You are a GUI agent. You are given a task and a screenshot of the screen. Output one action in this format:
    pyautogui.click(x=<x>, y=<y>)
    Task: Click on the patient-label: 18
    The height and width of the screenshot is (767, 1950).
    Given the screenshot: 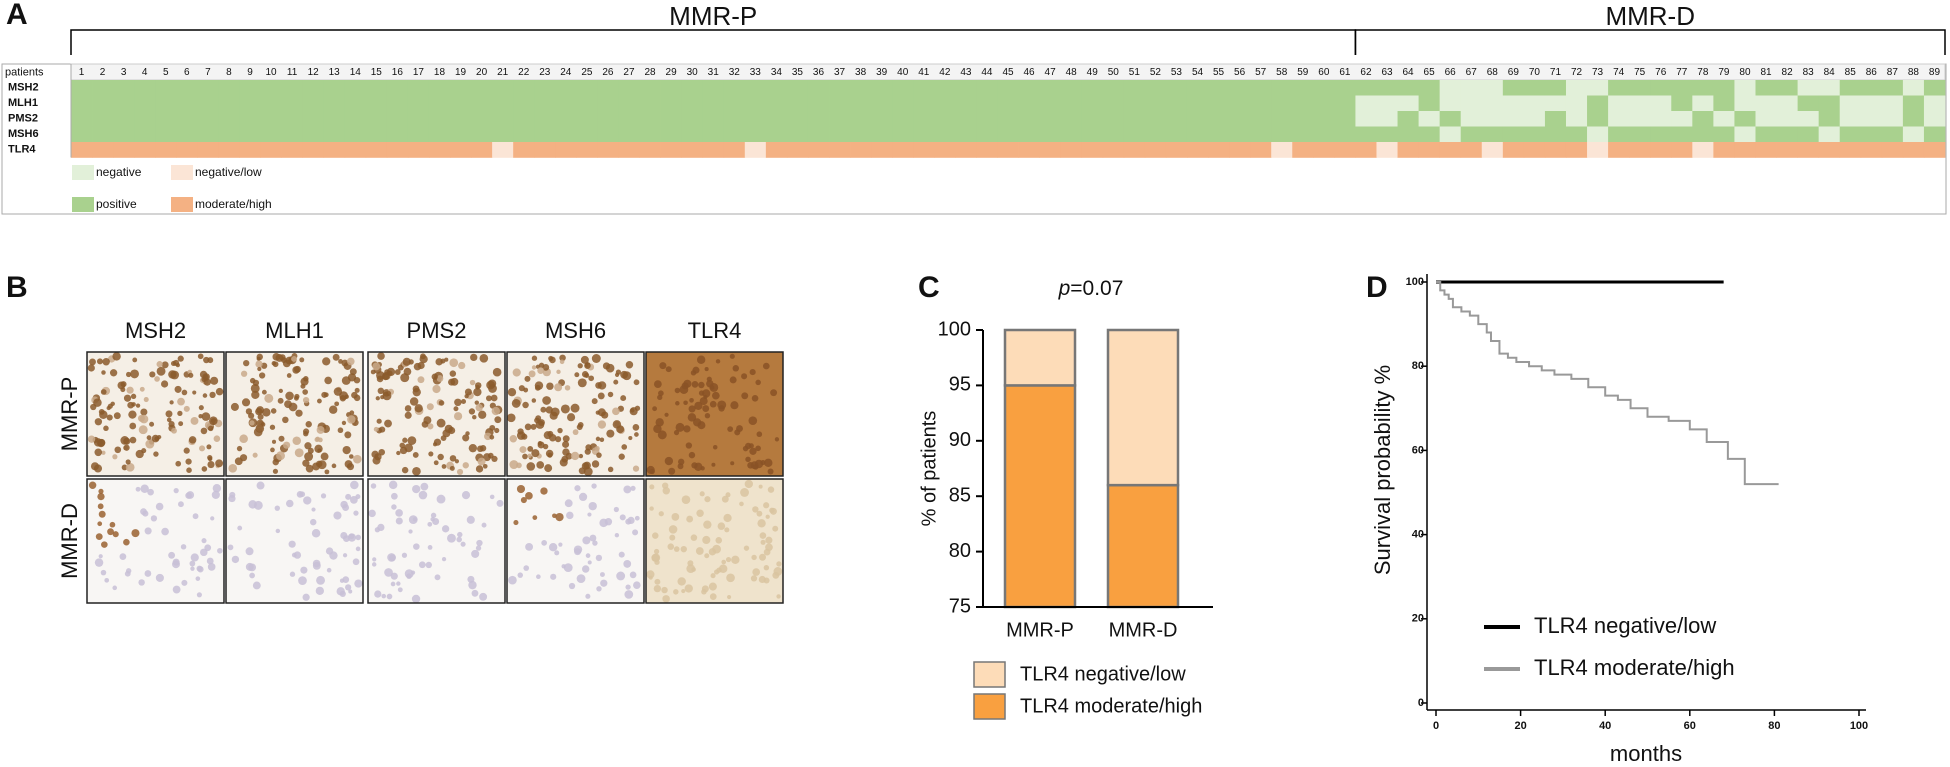 What is the action you would take?
    pyautogui.click(x=440, y=72)
    